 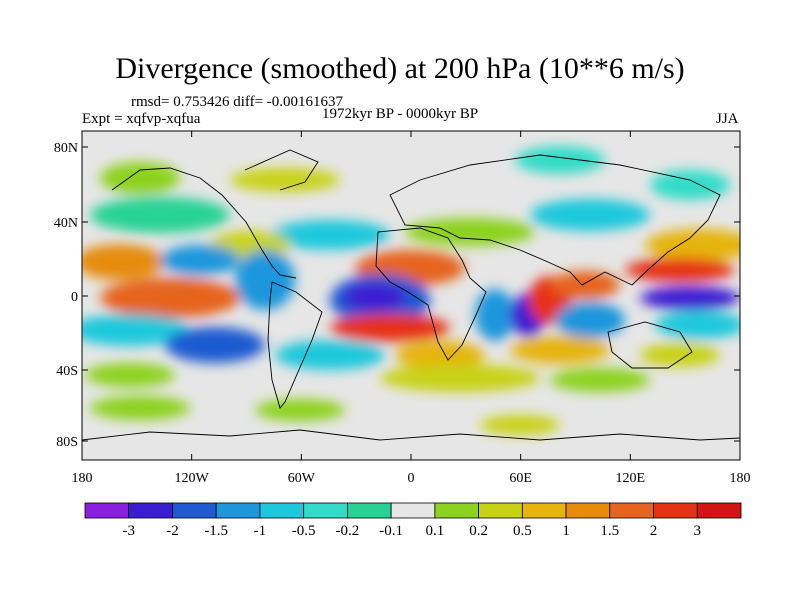 What do you see at coordinates (727, 119) in the screenshot?
I see `season-label: JJA` at bounding box center [727, 119].